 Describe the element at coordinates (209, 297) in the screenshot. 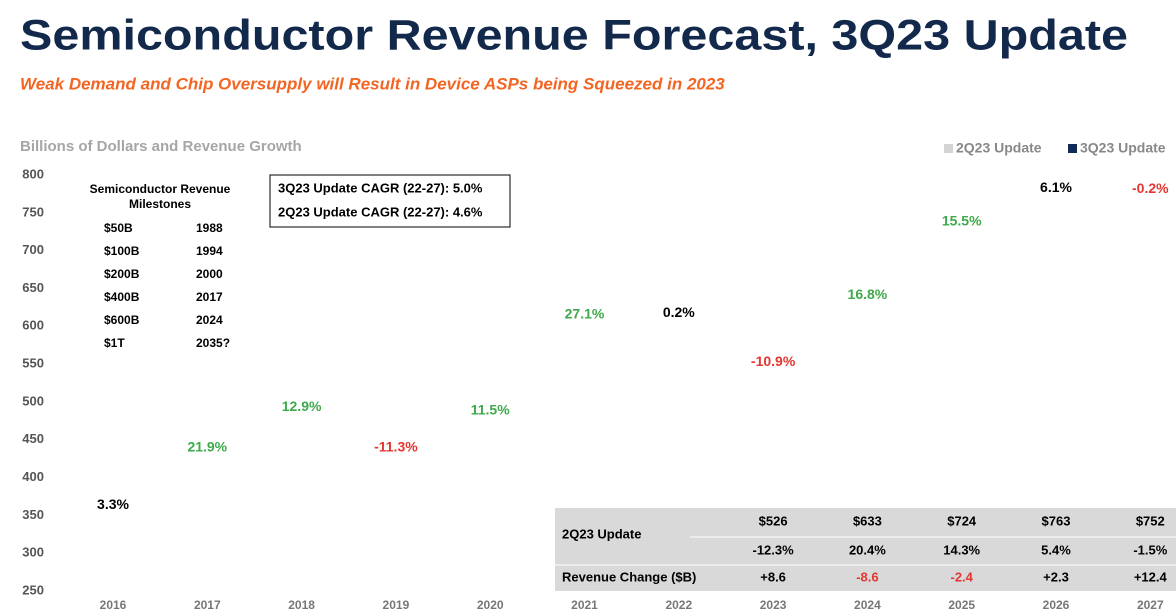

I see `milestone-year: 2017` at that location.